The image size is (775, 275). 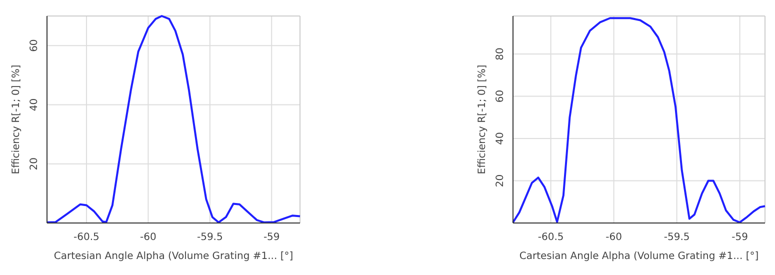 What do you see at coordinates (500, 54) in the screenshot?
I see `y-tick-label: 80` at bounding box center [500, 54].